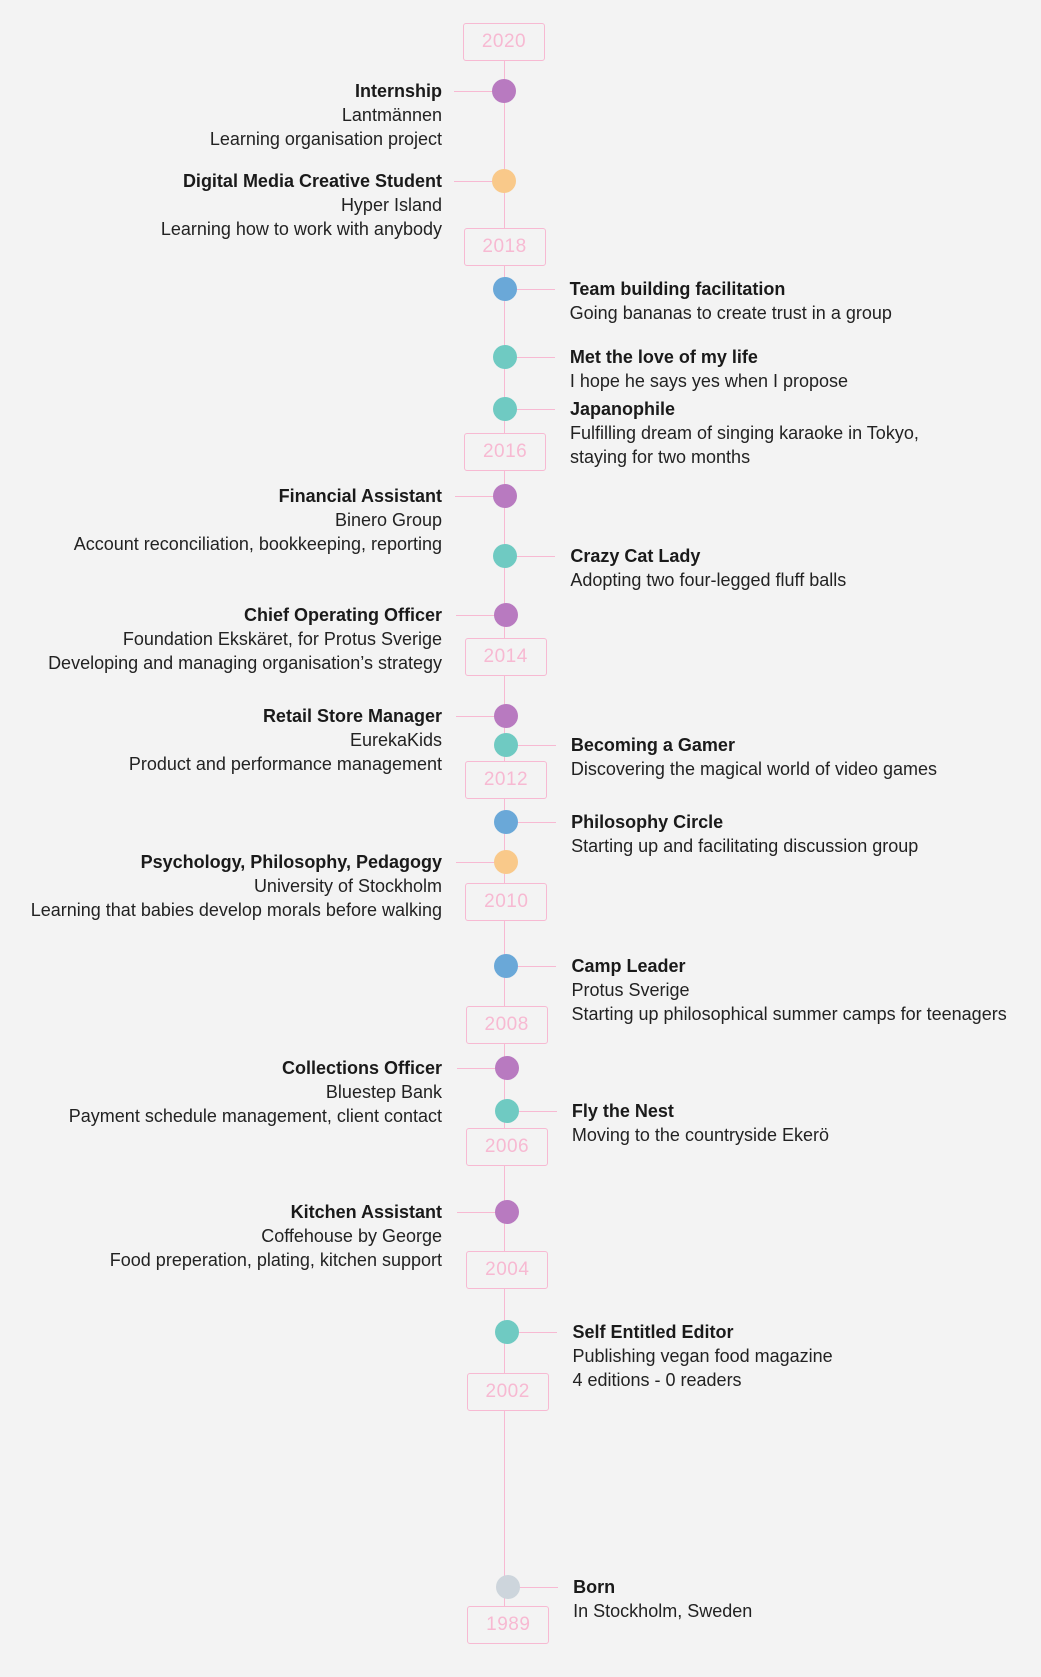 The image size is (1041, 1677). I want to click on event-detail: In Stockholm, Sweden, so click(663, 1611).